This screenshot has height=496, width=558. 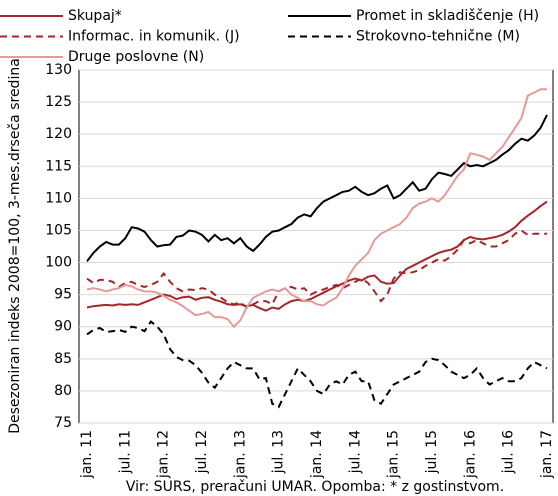 What do you see at coordinates (63, 295) in the screenshot?
I see `y-tick-label: 95` at bounding box center [63, 295].